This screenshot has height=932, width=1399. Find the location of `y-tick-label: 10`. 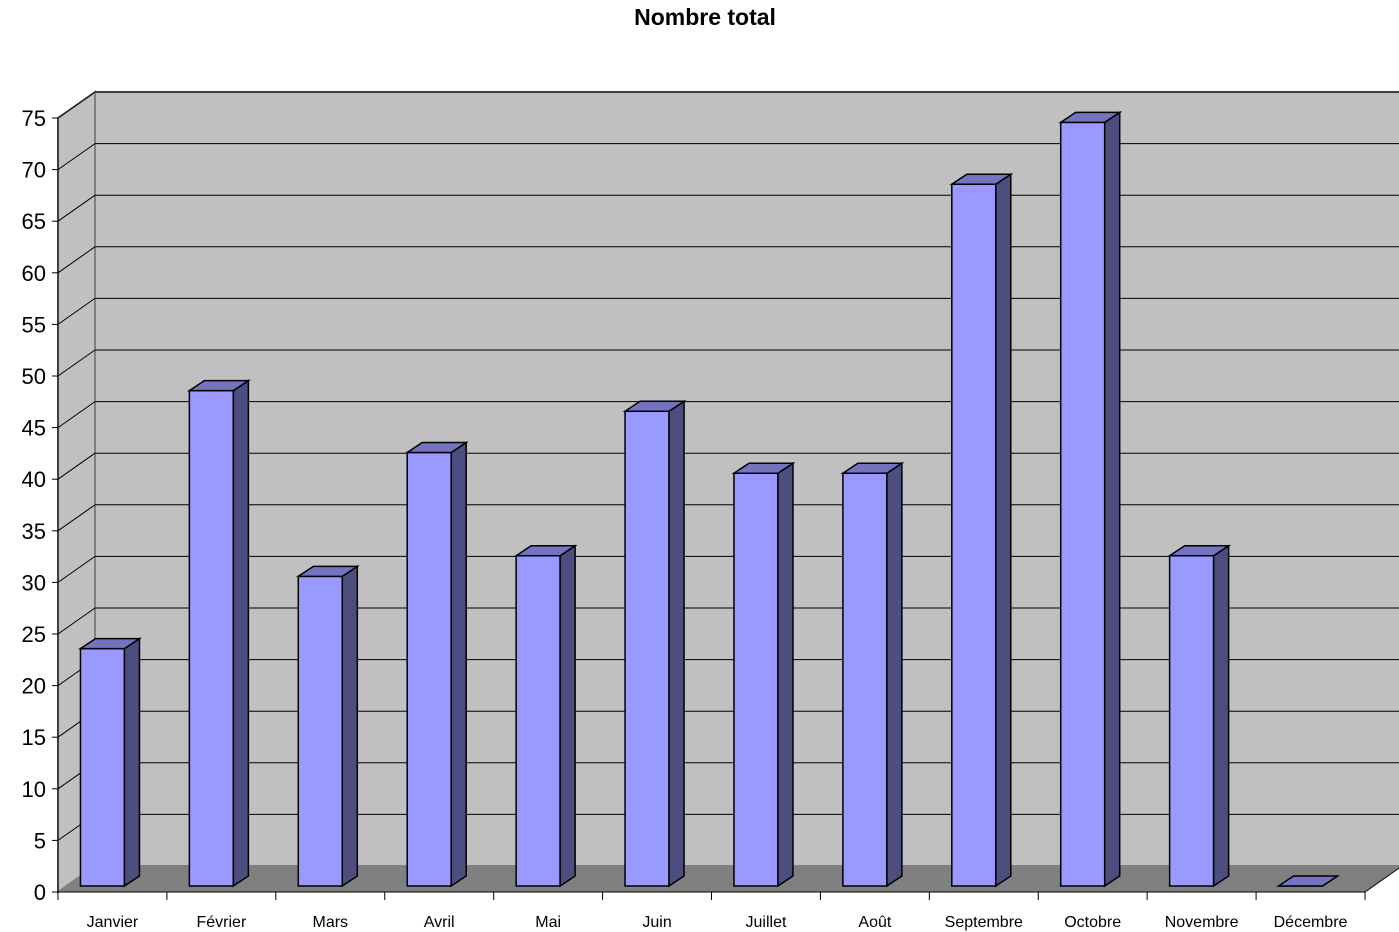

y-tick-label: 10 is located at coordinates (34, 789).